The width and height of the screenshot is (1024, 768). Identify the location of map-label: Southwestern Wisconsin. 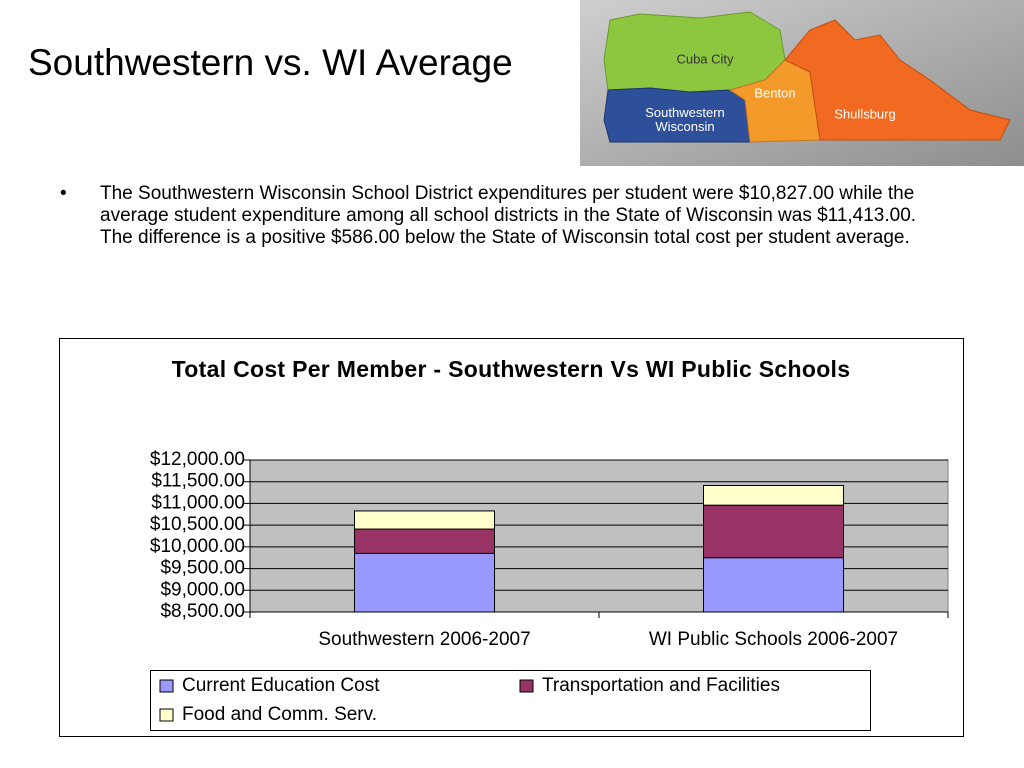
(685, 120).